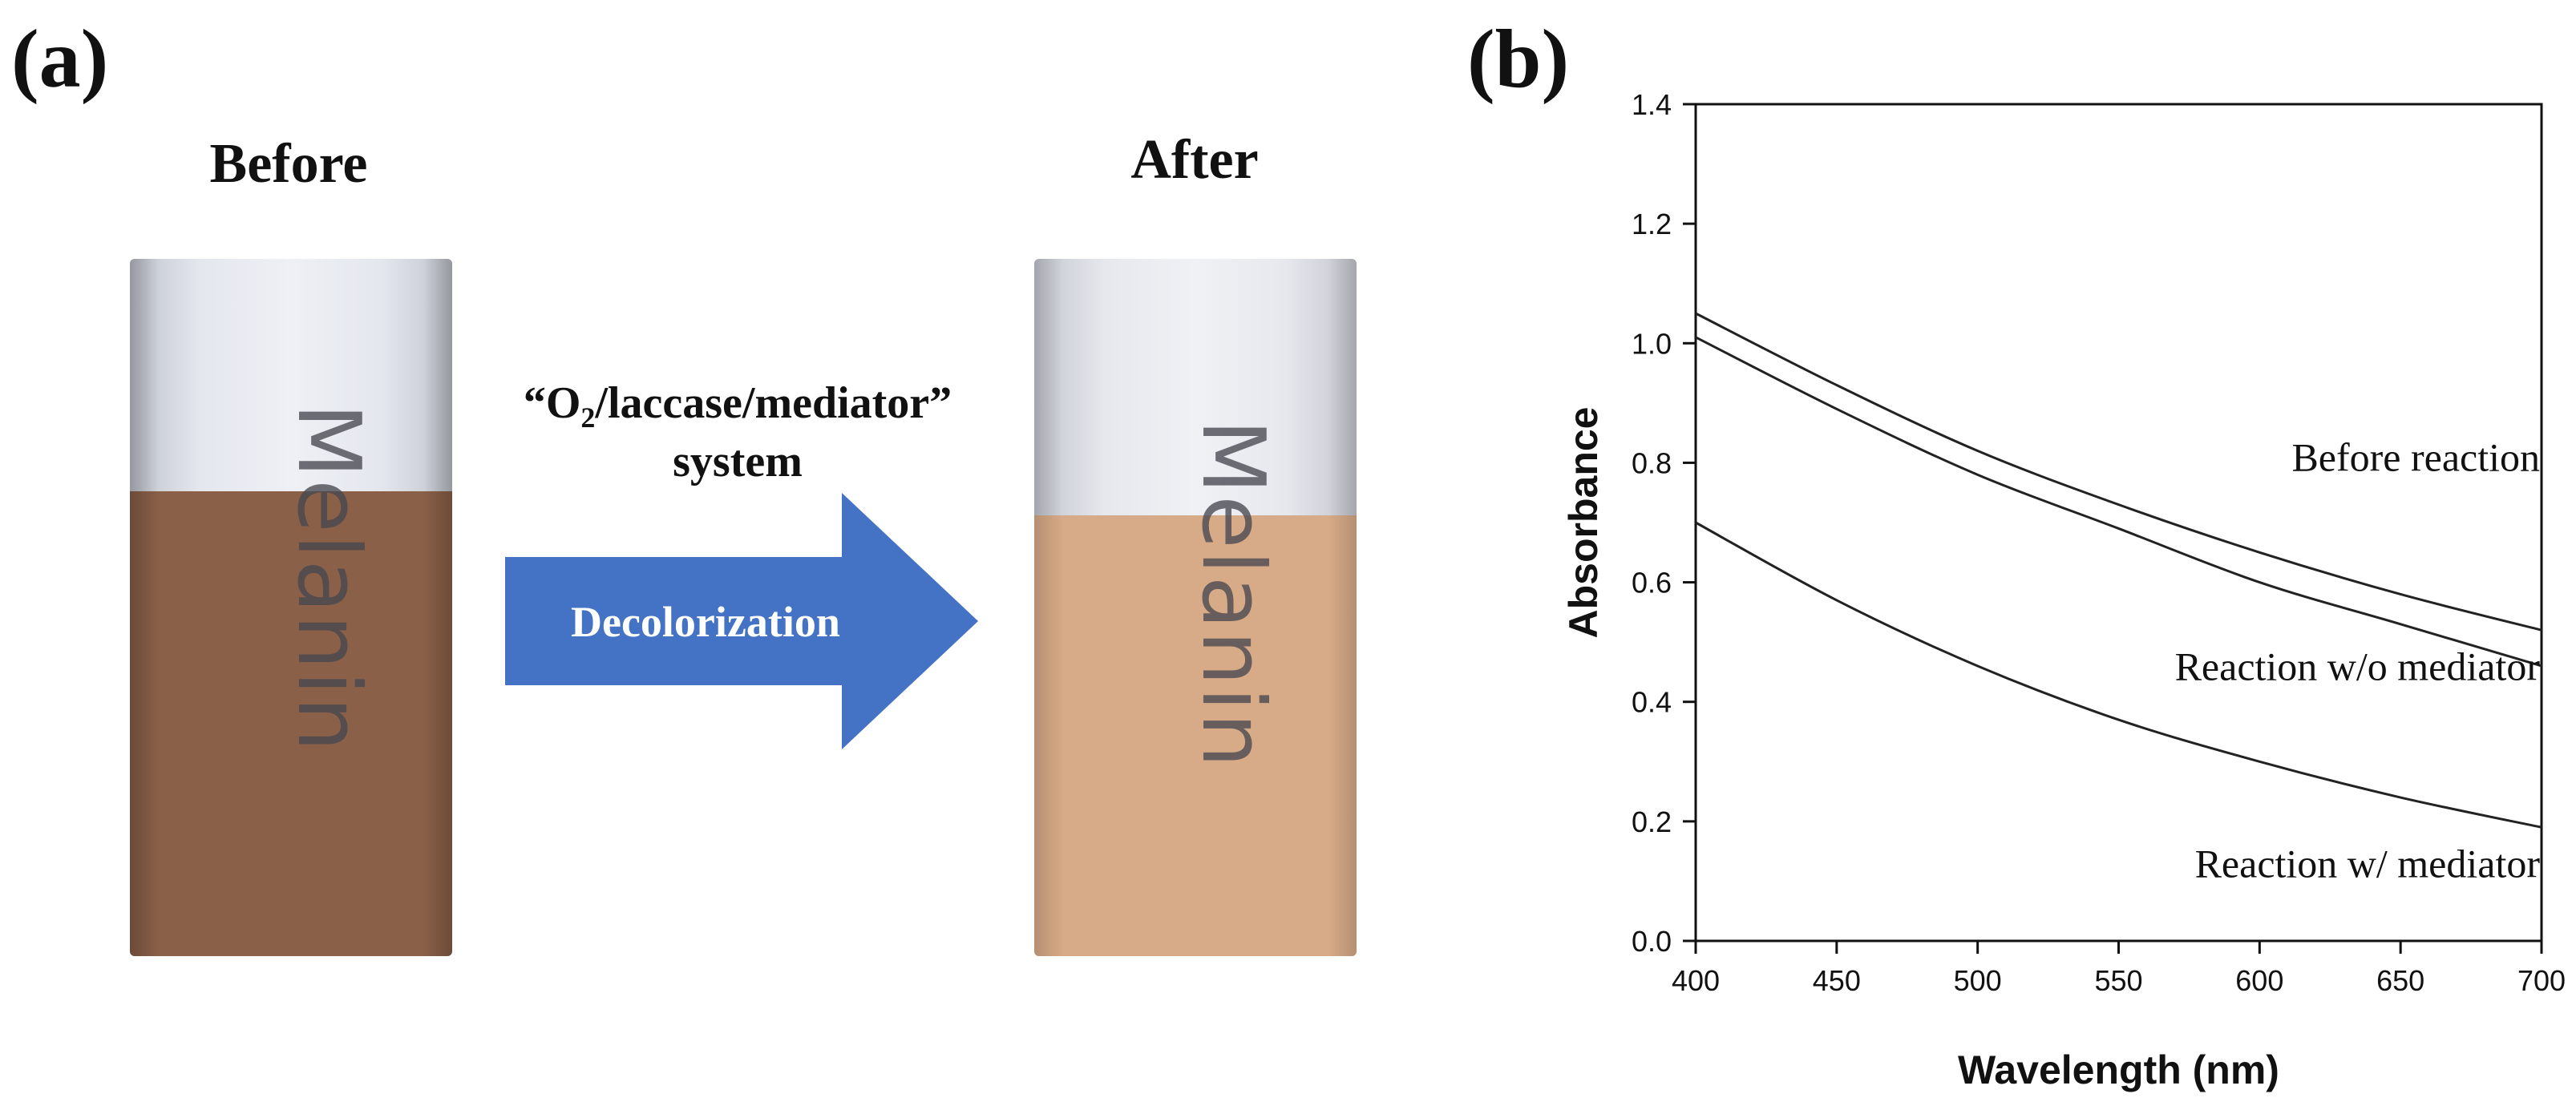 This screenshot has height=1106, width=2576. I want to click on before-cuvette-photo: Melanin, so click(291, 607).